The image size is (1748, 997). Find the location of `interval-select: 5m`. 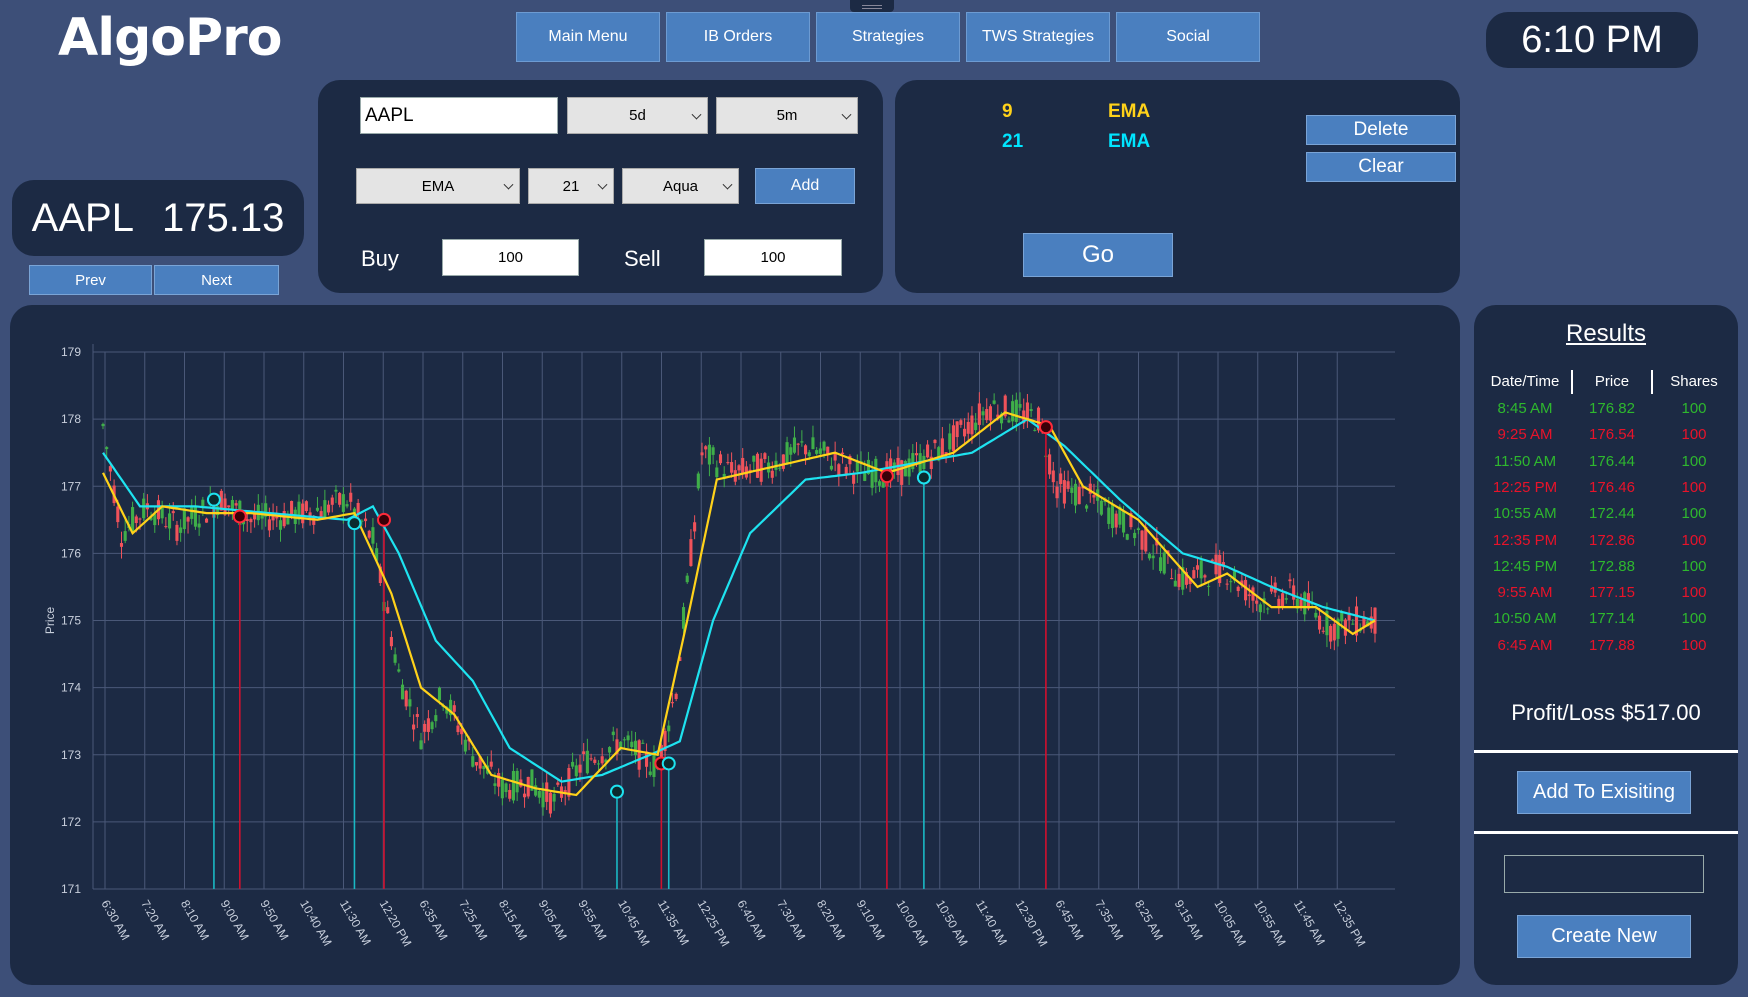

interval-select: 5m is located at coordinates (787, 115).